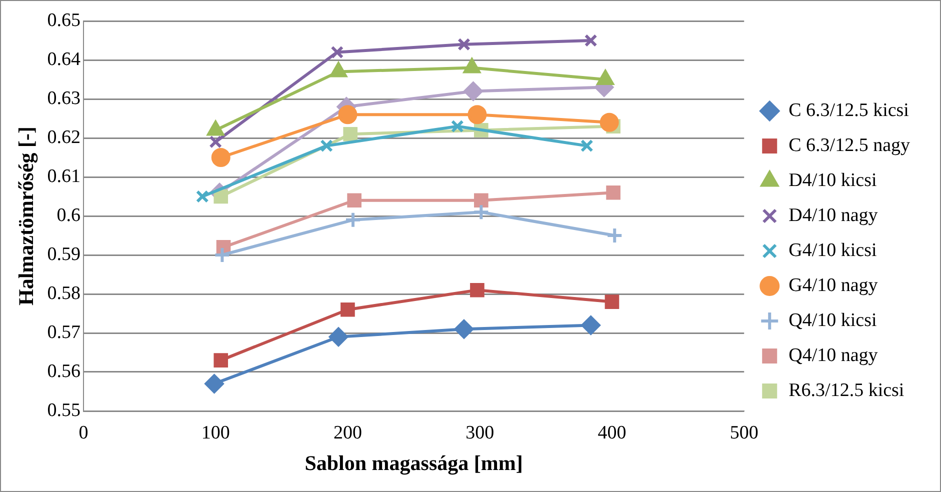 Image resolution: width=941 pixels, height=492 pixels. What do you see at coordinates (347, 433) in the screenshot?
I see `x-tick-label: 200` at bounding box center [347, 433].